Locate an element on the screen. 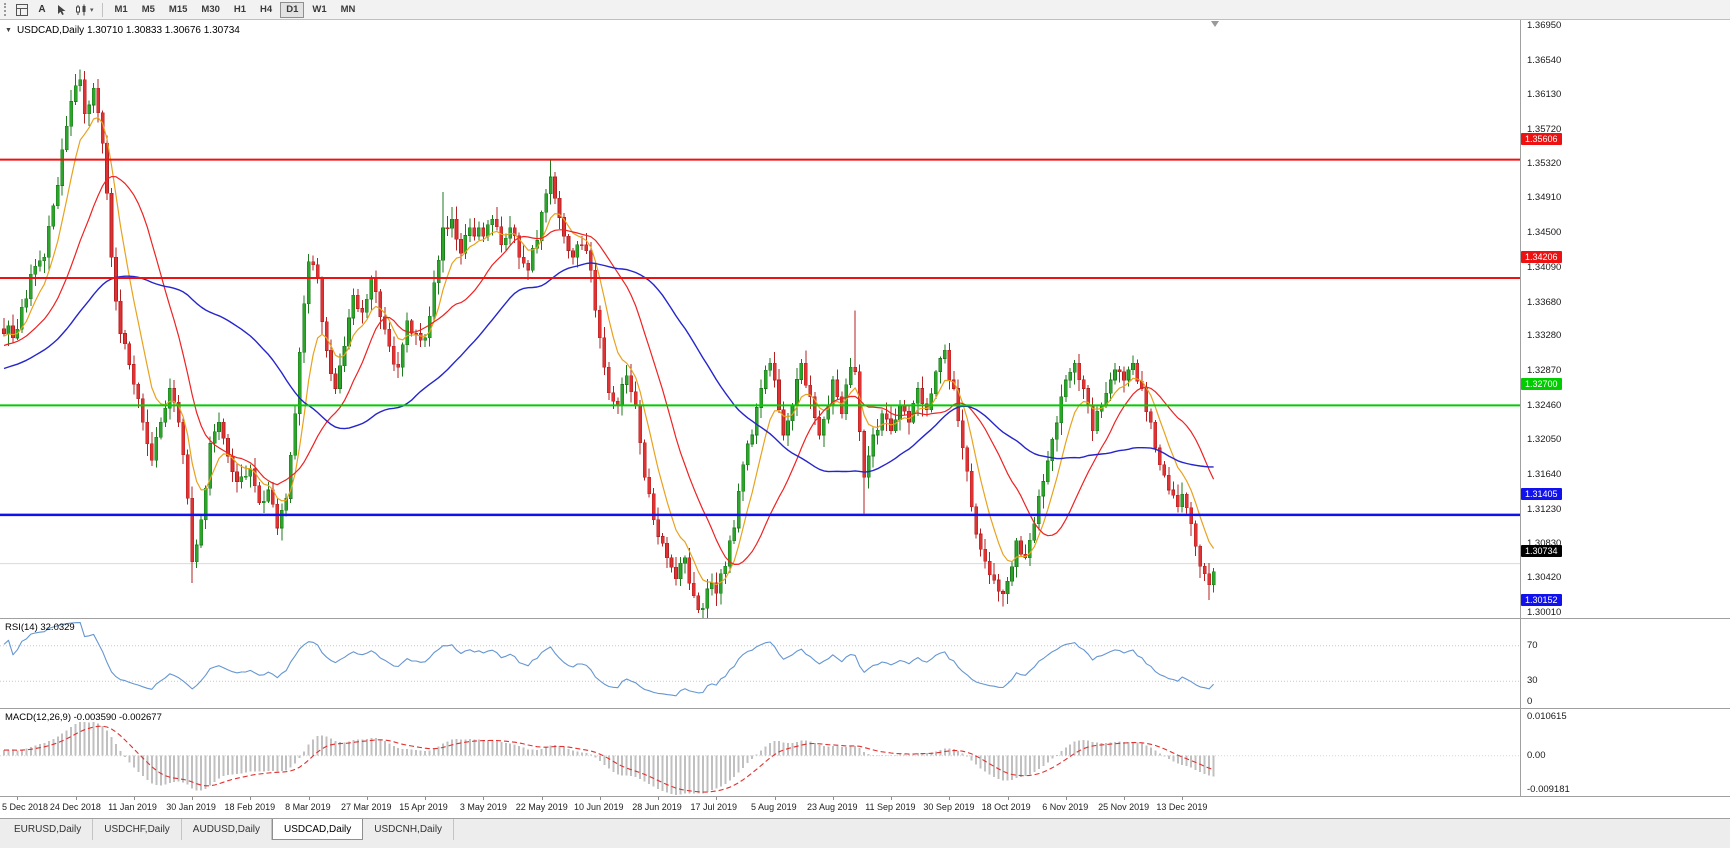  macd-signal-line is located at coordinates (609, 759).